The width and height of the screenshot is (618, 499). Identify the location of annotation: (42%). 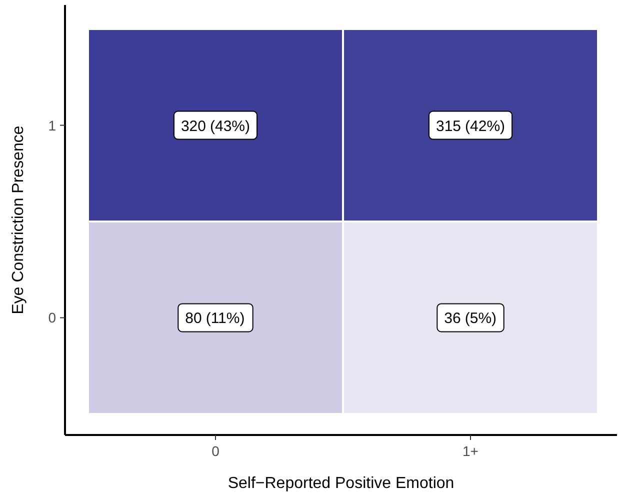
(485, 126).